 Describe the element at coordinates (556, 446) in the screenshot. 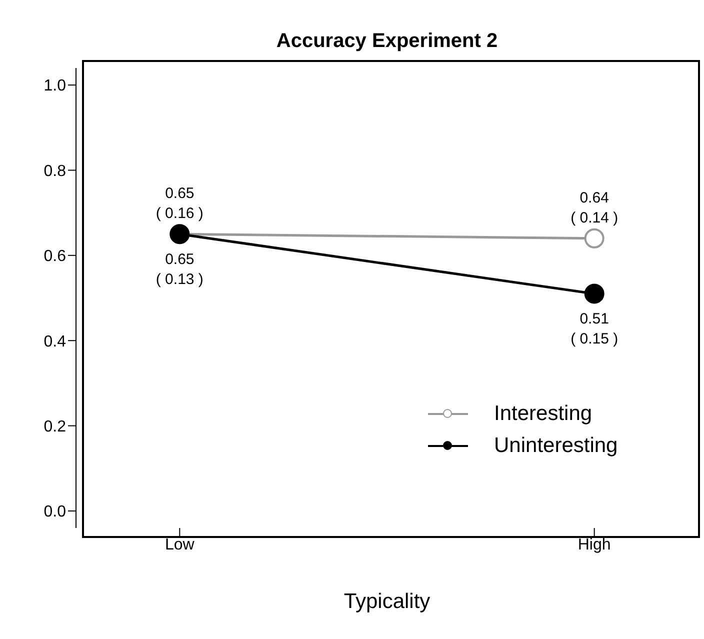

I see `legend-label: Uninteresting` at that location.